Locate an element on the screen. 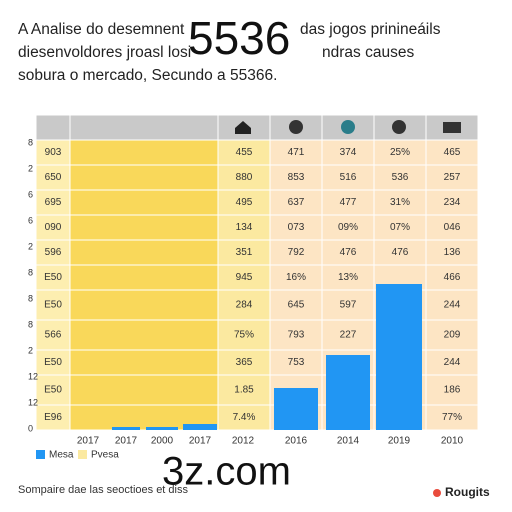 The width and height of the screenshot is (512, 512). cell-text: 495 is located at coordinates (244, 202).